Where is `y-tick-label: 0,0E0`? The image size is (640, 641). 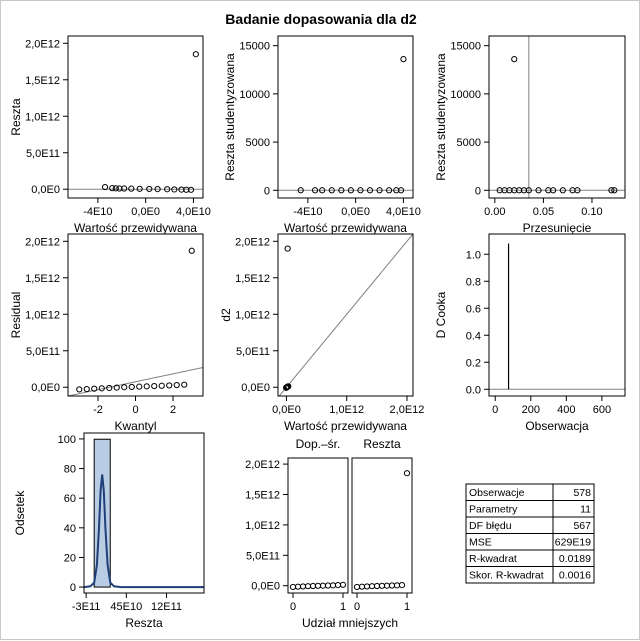
y-tick-label: 0,0E0 is located at coordinates (45, 190).